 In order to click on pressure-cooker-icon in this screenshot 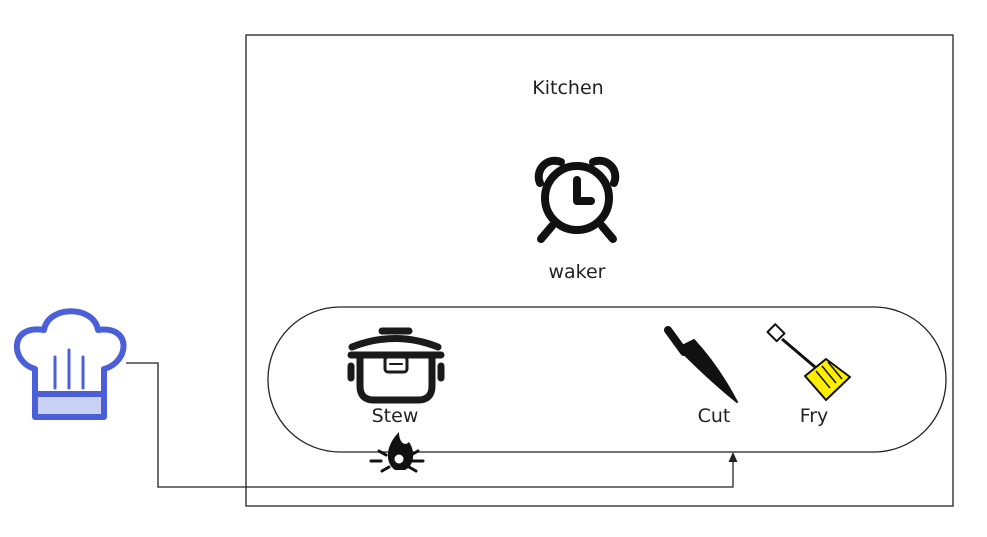, I will do `click(396, 365)`.